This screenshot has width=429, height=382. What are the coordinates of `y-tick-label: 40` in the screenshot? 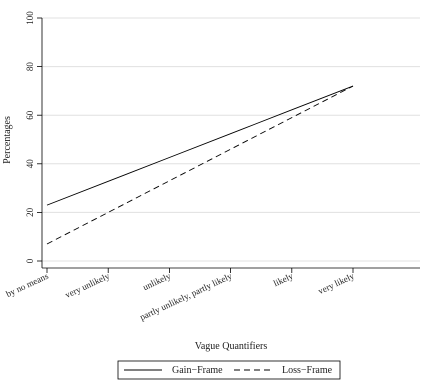 It's located at (30, 164).